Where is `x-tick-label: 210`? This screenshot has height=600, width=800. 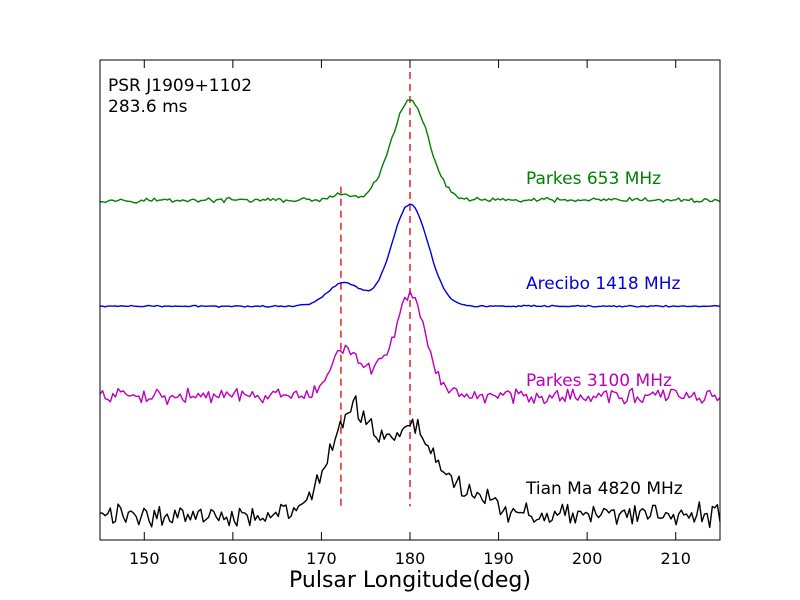 x-tick-label: 210 is located at coordinates (675, 558).